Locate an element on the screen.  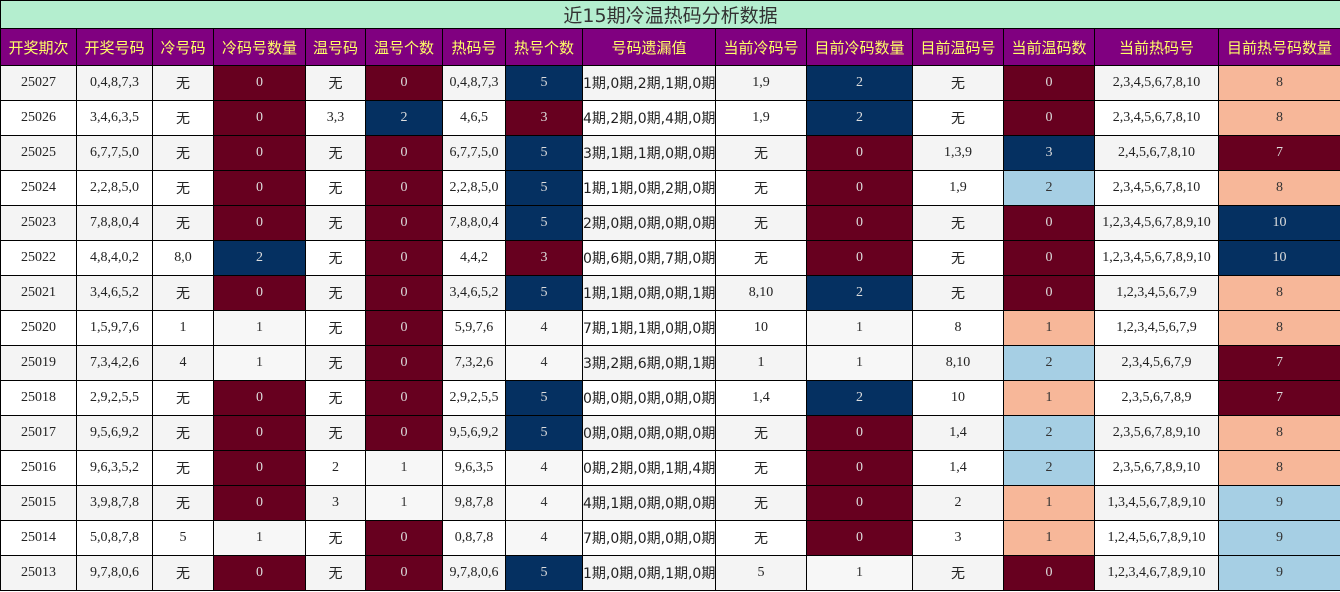
column-header: 目前热号码数量 is located at coordinates (1278, 47).